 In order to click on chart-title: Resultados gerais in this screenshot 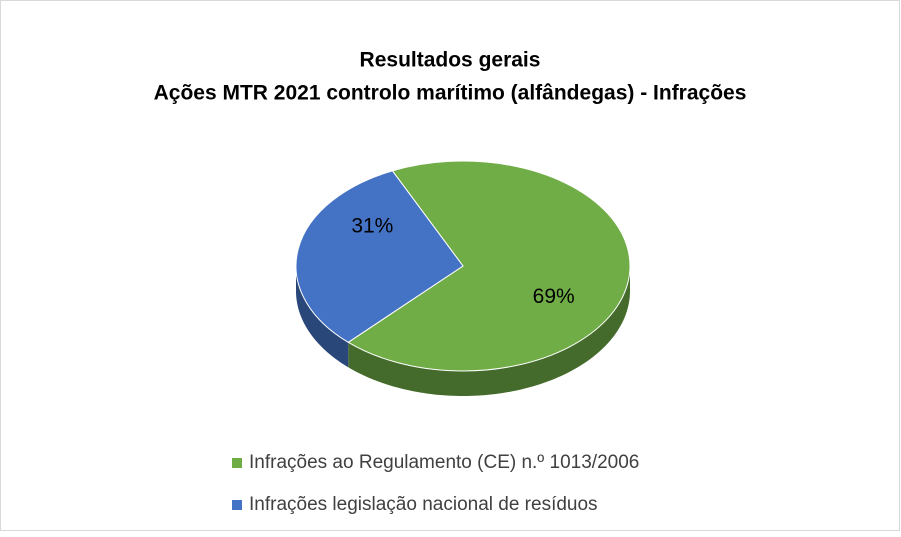, I will do `click(450, 60)`.